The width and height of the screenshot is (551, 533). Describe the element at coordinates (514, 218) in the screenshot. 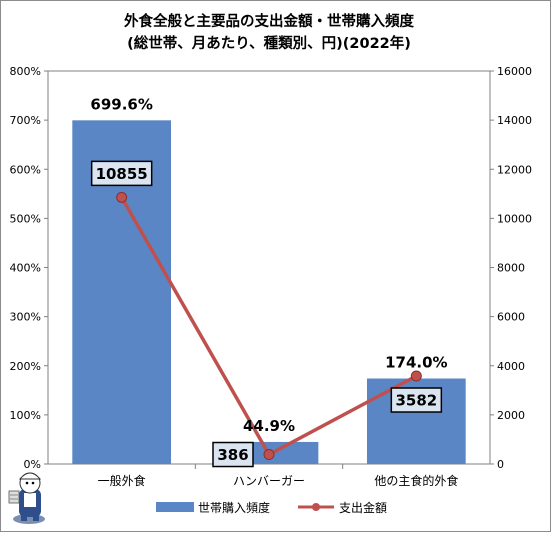

I see `right-tick-label: 10000` at that location.